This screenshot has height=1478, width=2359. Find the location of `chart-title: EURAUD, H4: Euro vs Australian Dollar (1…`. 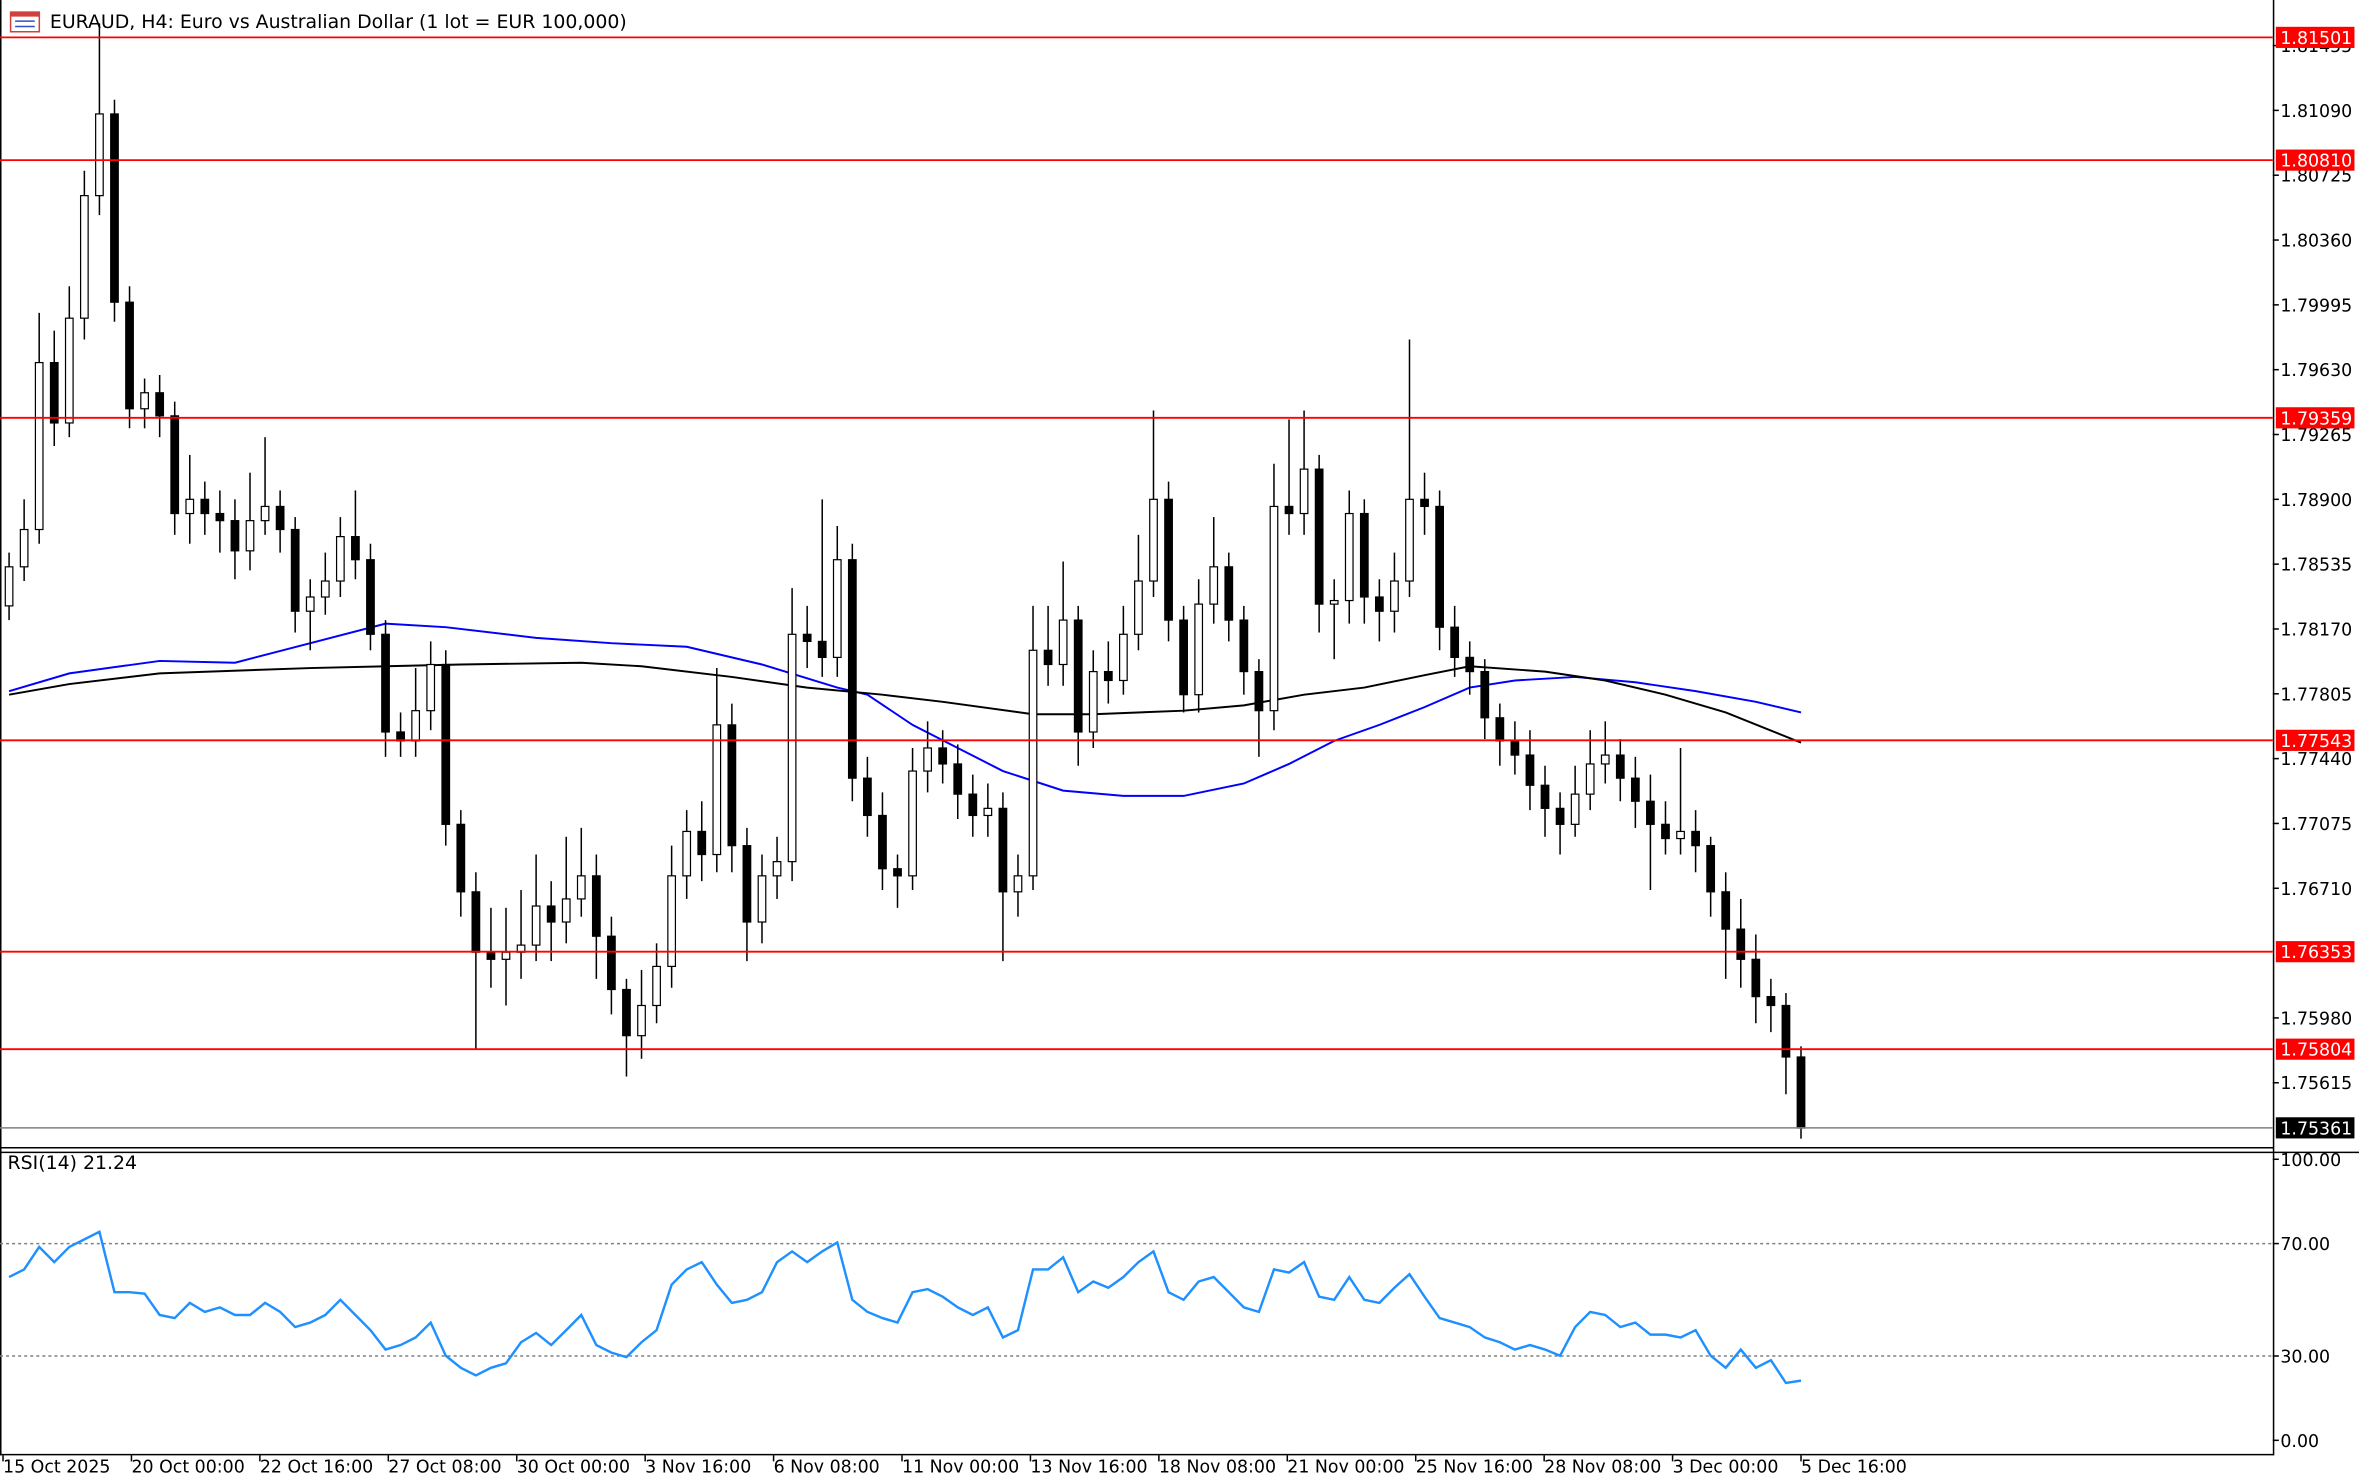

chart-title: EURAUD, H4: Euro vs Australian Dollar (1… is located at coordinates (338, 22).